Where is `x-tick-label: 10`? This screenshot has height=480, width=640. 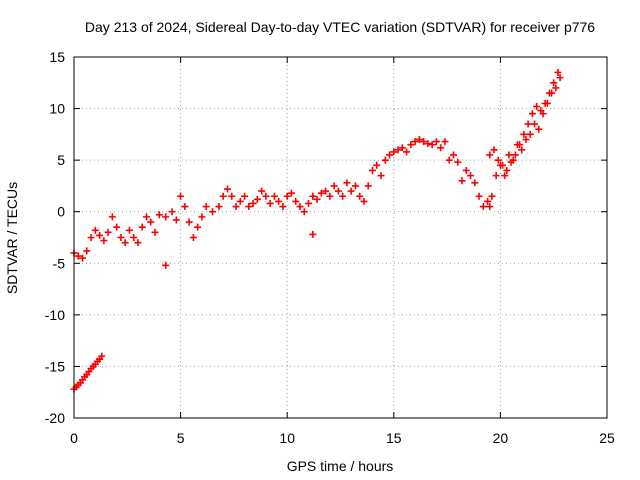
x-tick-label: 10 is located at coordinates (287, 438).